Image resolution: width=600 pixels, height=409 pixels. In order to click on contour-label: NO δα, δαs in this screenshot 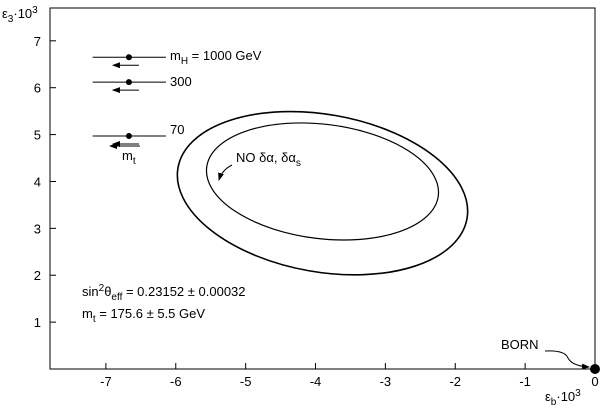, I will do `click(268, 159)`.